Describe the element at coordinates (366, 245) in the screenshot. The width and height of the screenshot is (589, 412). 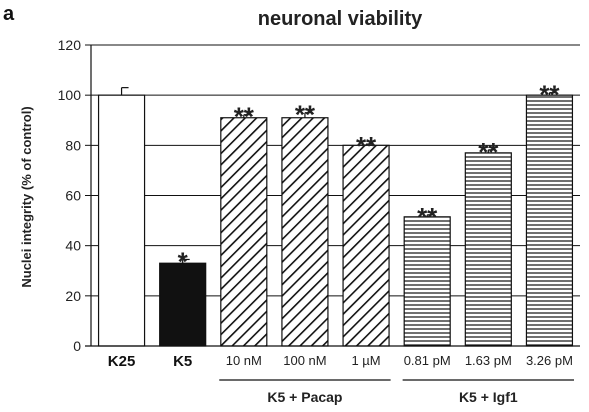
I see `bar-1-µm` at that location.